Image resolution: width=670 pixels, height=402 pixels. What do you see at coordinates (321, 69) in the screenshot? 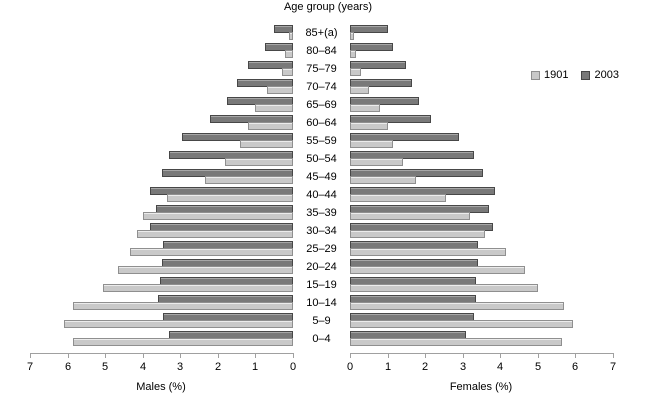
I see `age-group-label: 75–79` at bounding box center [321, 69].